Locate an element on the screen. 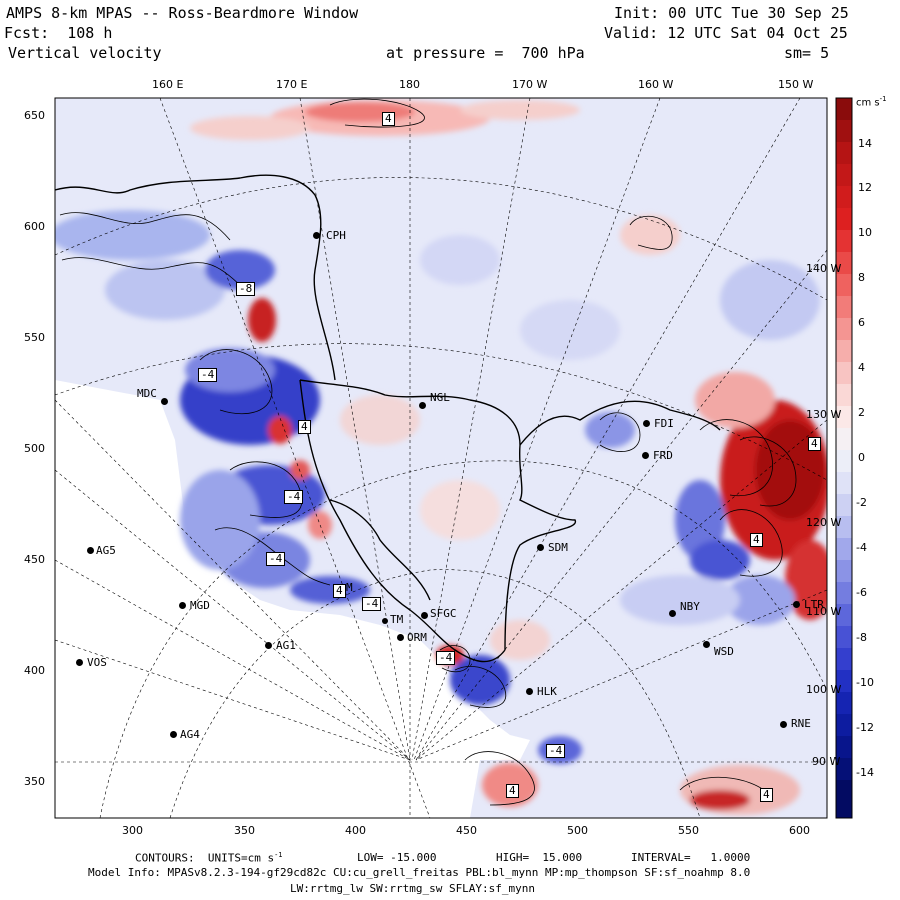 This screenshot has height=900, width=900. station-label: SDM is located at coordinates (558, 547).